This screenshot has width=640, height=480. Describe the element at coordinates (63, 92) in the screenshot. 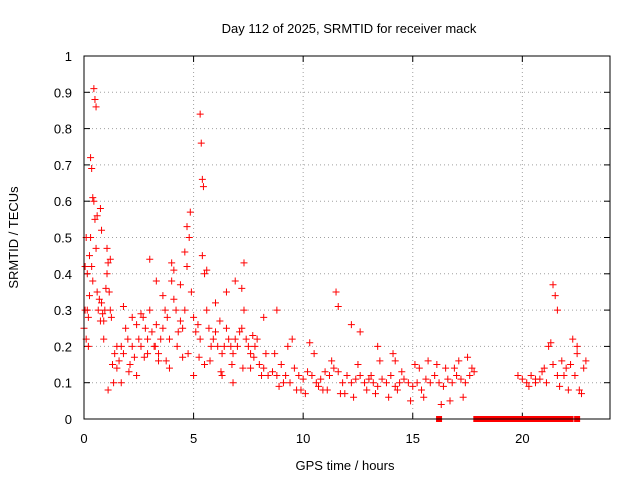

I see `y-tick-label: 0.9` at that location.